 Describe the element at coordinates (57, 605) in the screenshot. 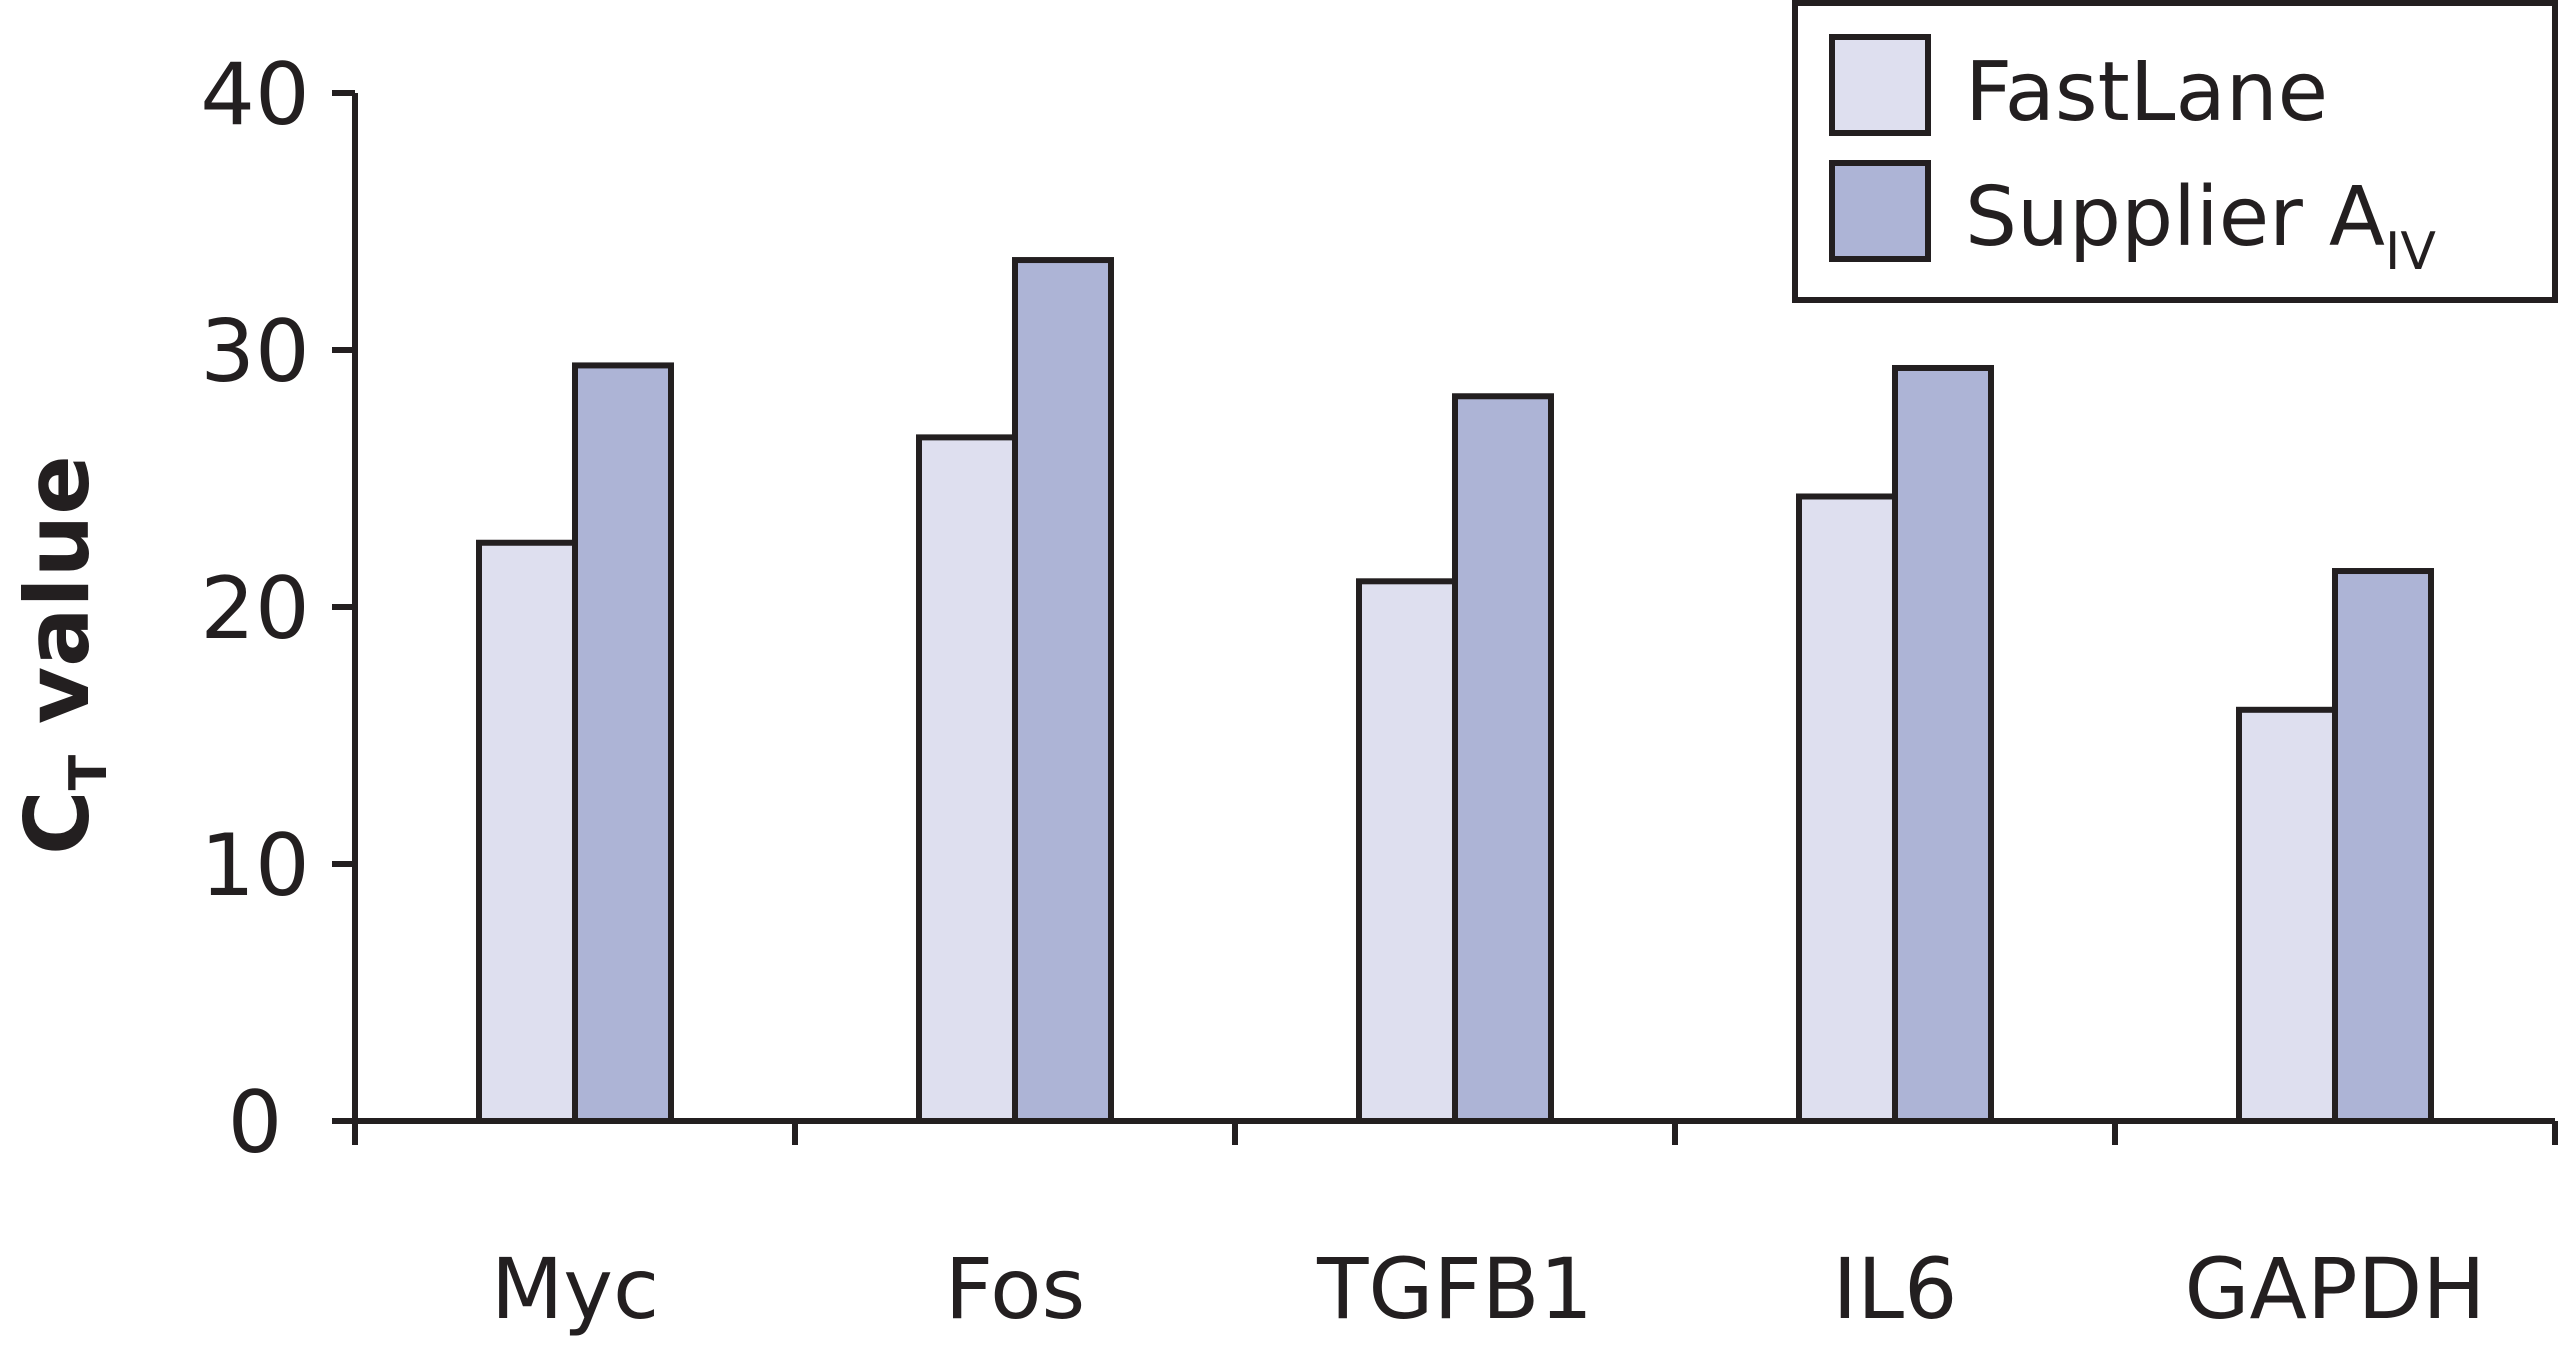

I see `y-axis-label-suffix: value` at that location.